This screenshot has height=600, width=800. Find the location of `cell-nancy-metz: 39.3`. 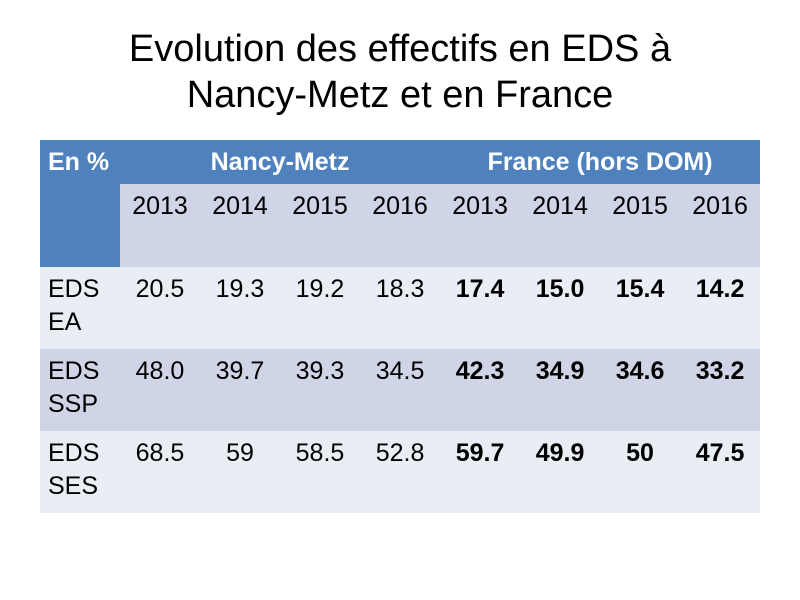

cell-nancy-metz: 39.3 is located at coordinates (320, 390).